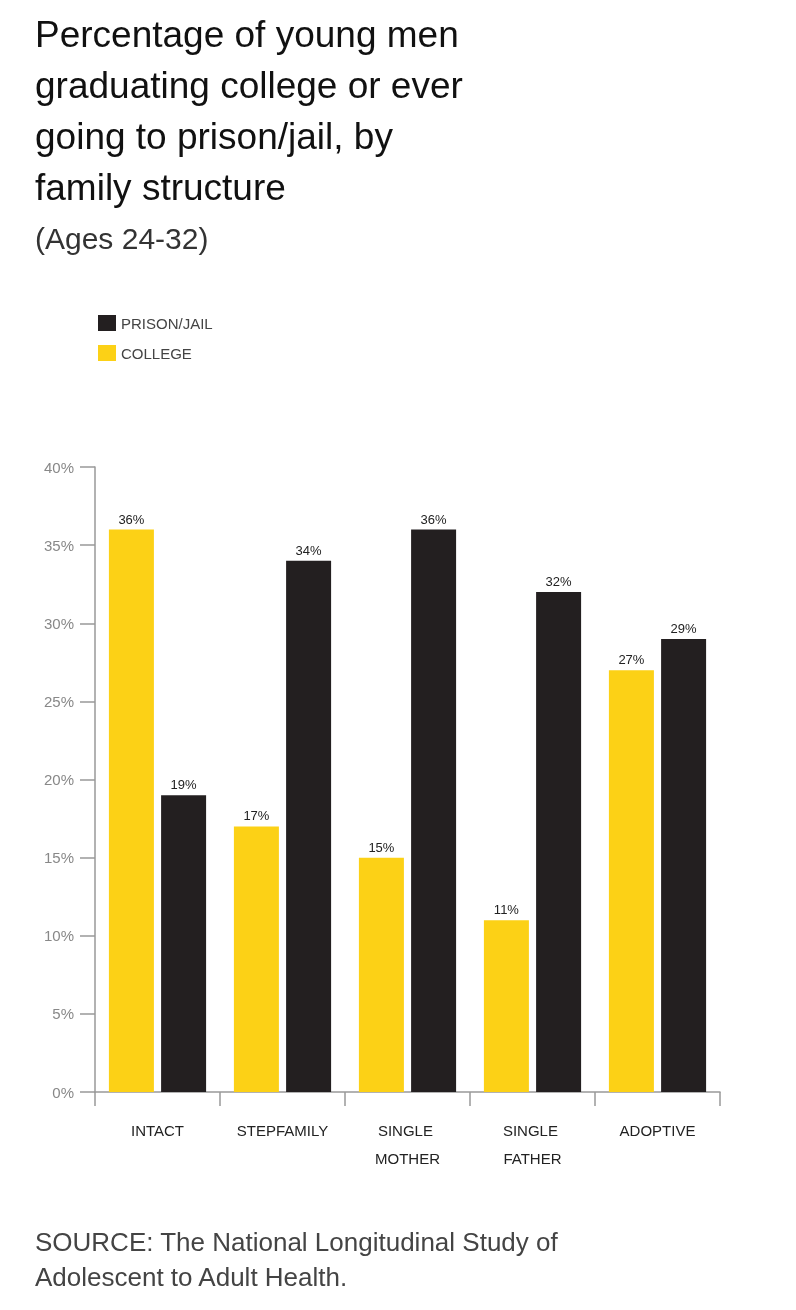  Describe the element at coordinates (657, 1130) in the screenshot. I see `x-tick-label: ADOPTIVE` at that location.